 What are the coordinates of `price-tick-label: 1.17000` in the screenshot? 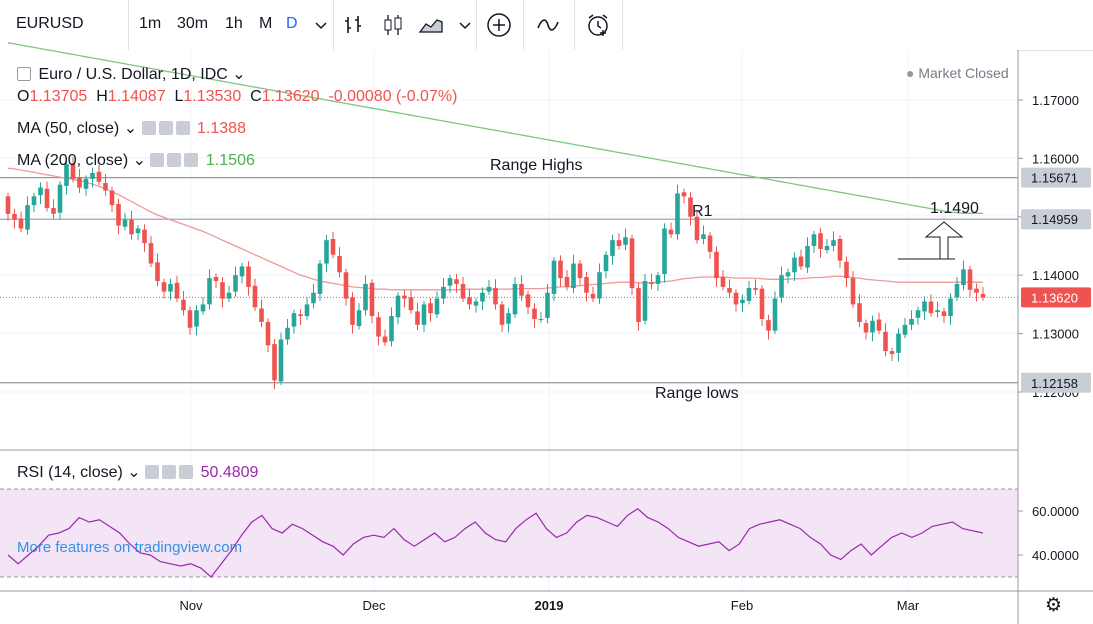 It's located at (1055, 100).